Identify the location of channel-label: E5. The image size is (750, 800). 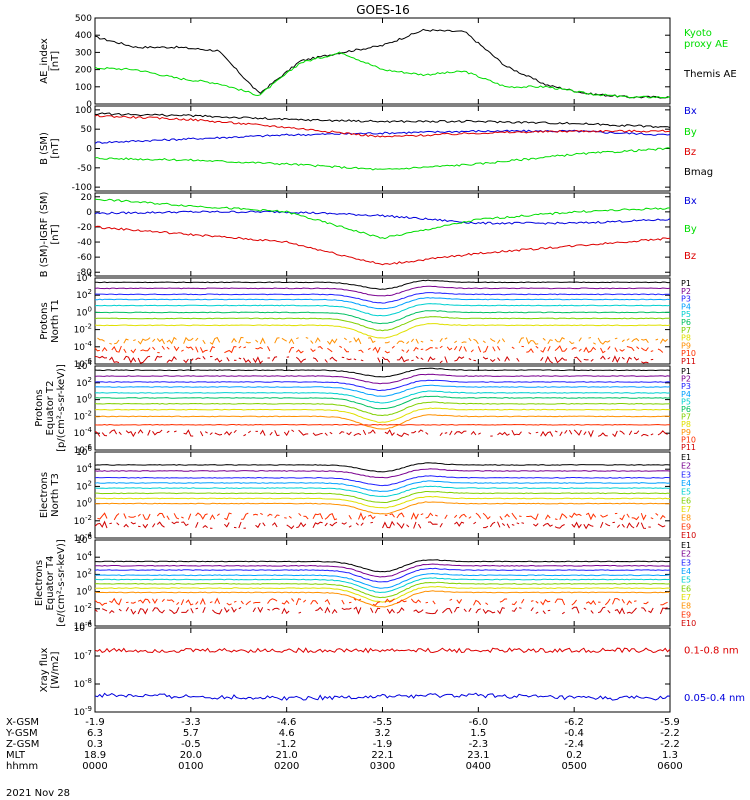
(686, 580).